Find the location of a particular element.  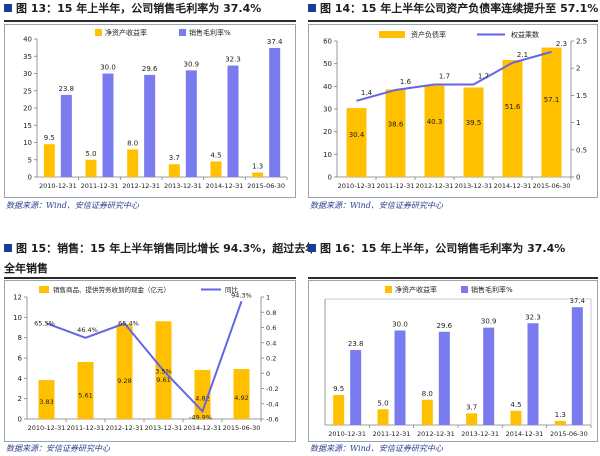

y2-tick-label: -0.2 is located at coordinates (272, 389).